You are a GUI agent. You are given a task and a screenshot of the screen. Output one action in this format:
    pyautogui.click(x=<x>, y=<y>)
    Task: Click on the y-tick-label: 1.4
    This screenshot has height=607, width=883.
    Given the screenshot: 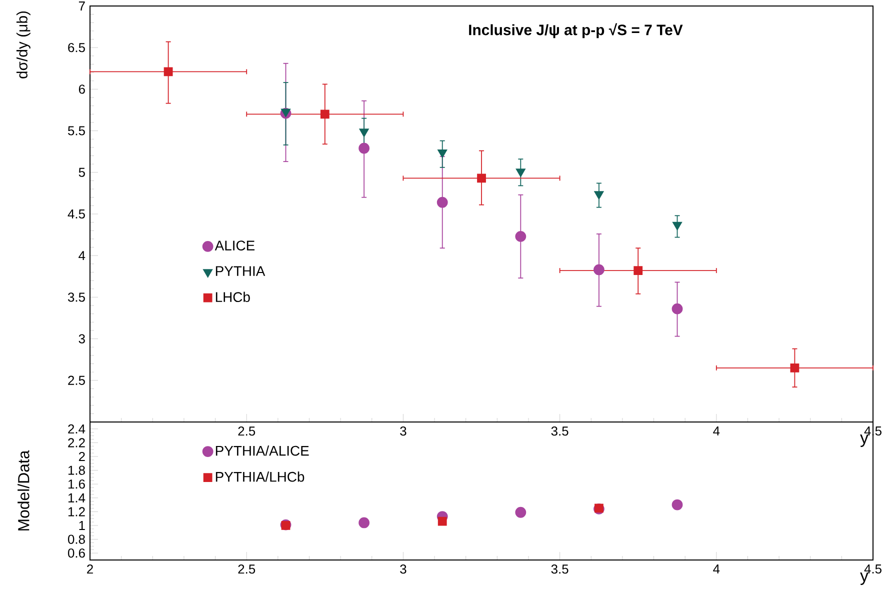 What is the action you would take?
    pyautogui.click(x=77, y=497)
    